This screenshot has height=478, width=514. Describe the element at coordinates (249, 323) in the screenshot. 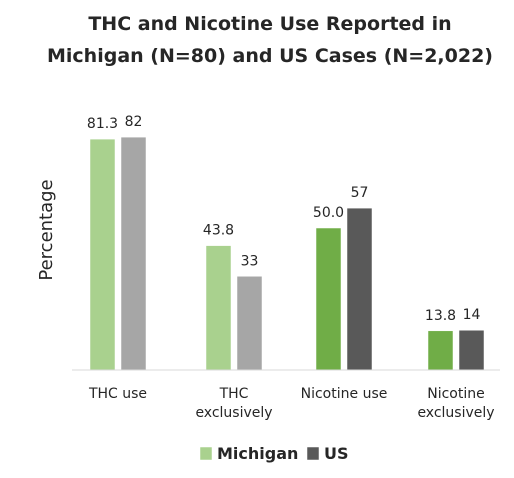

I see `bar-us-thc-exclusively` at that location.